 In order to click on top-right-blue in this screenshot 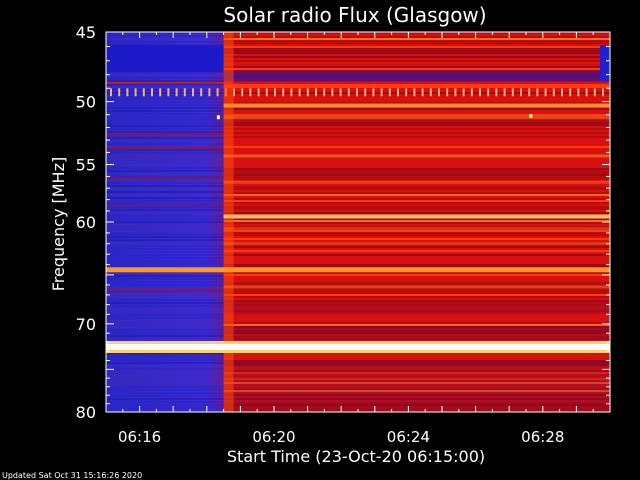, I will do `click(605, 63)`.